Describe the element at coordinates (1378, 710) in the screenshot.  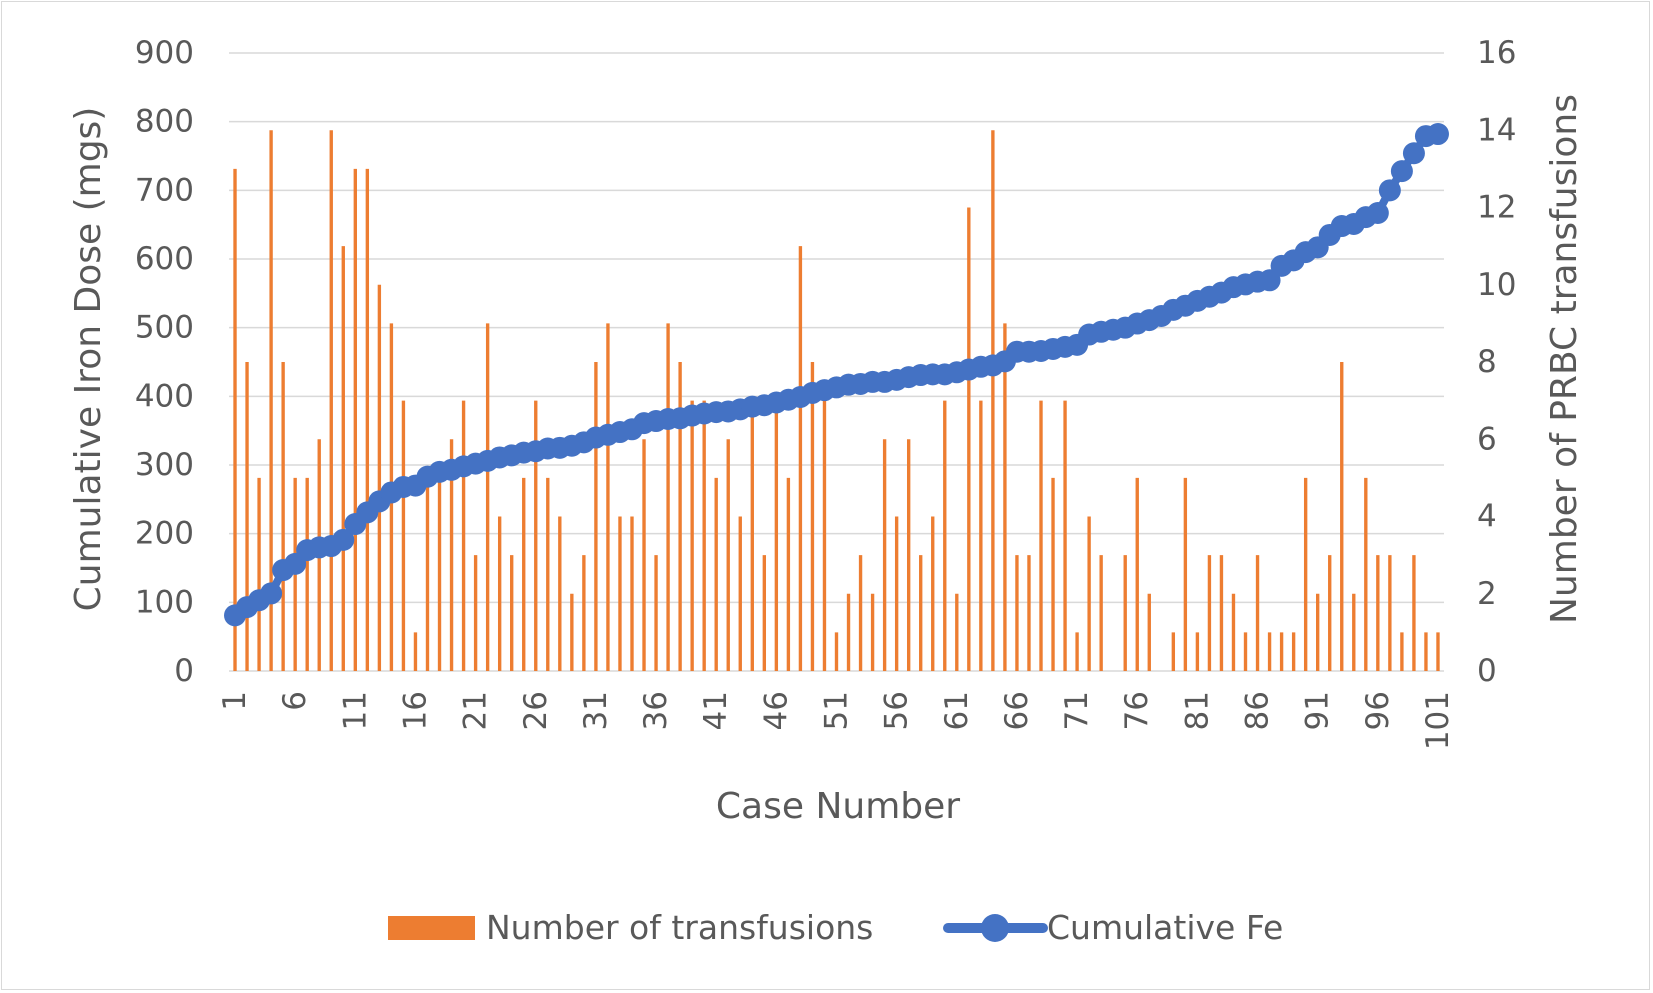
I see `x-tick-label: 96` at that location.